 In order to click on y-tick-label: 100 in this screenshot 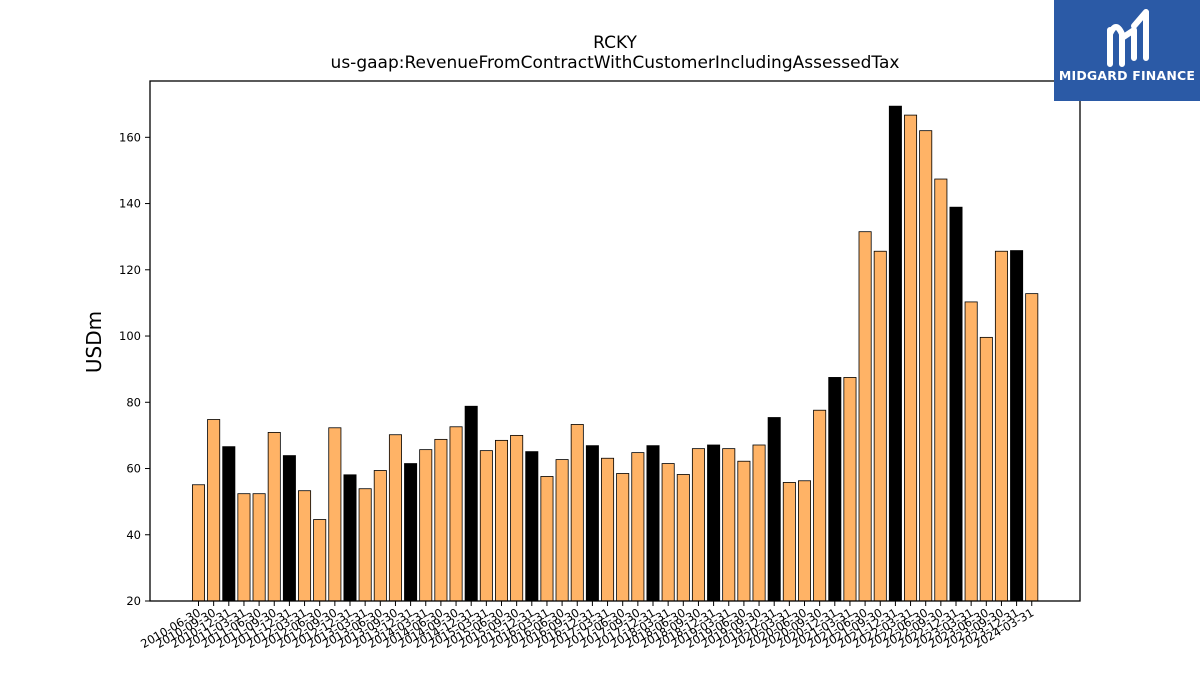, I will do `click(130, 336)`.